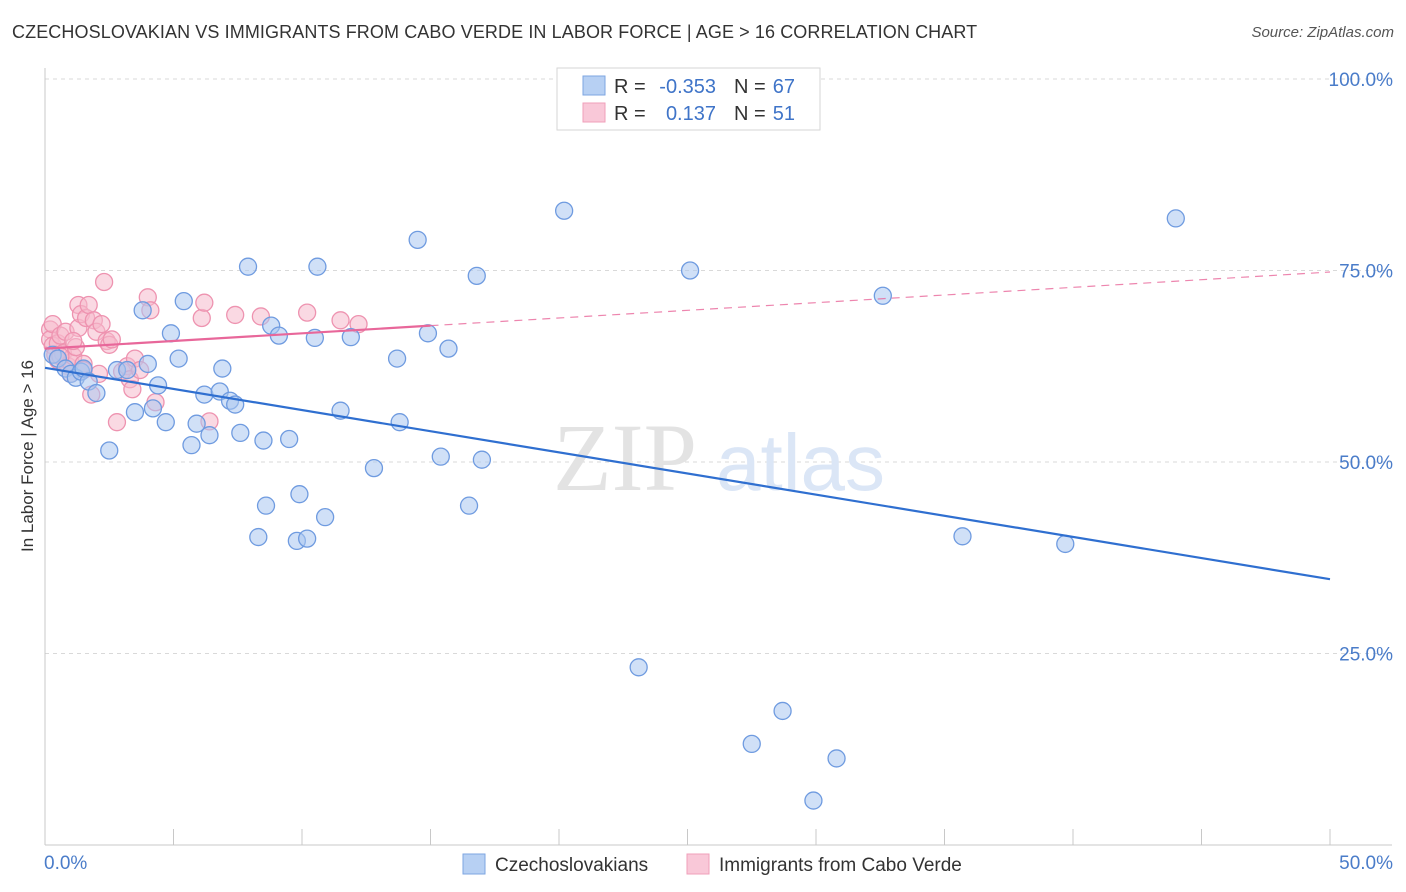 The width and height of the screenshot is (1406, 892). What do you see at coordinates (1366, 272) in the screenshot?
I see `y-tick-label-75: 75.0%` at bounding box center [1366, 272].